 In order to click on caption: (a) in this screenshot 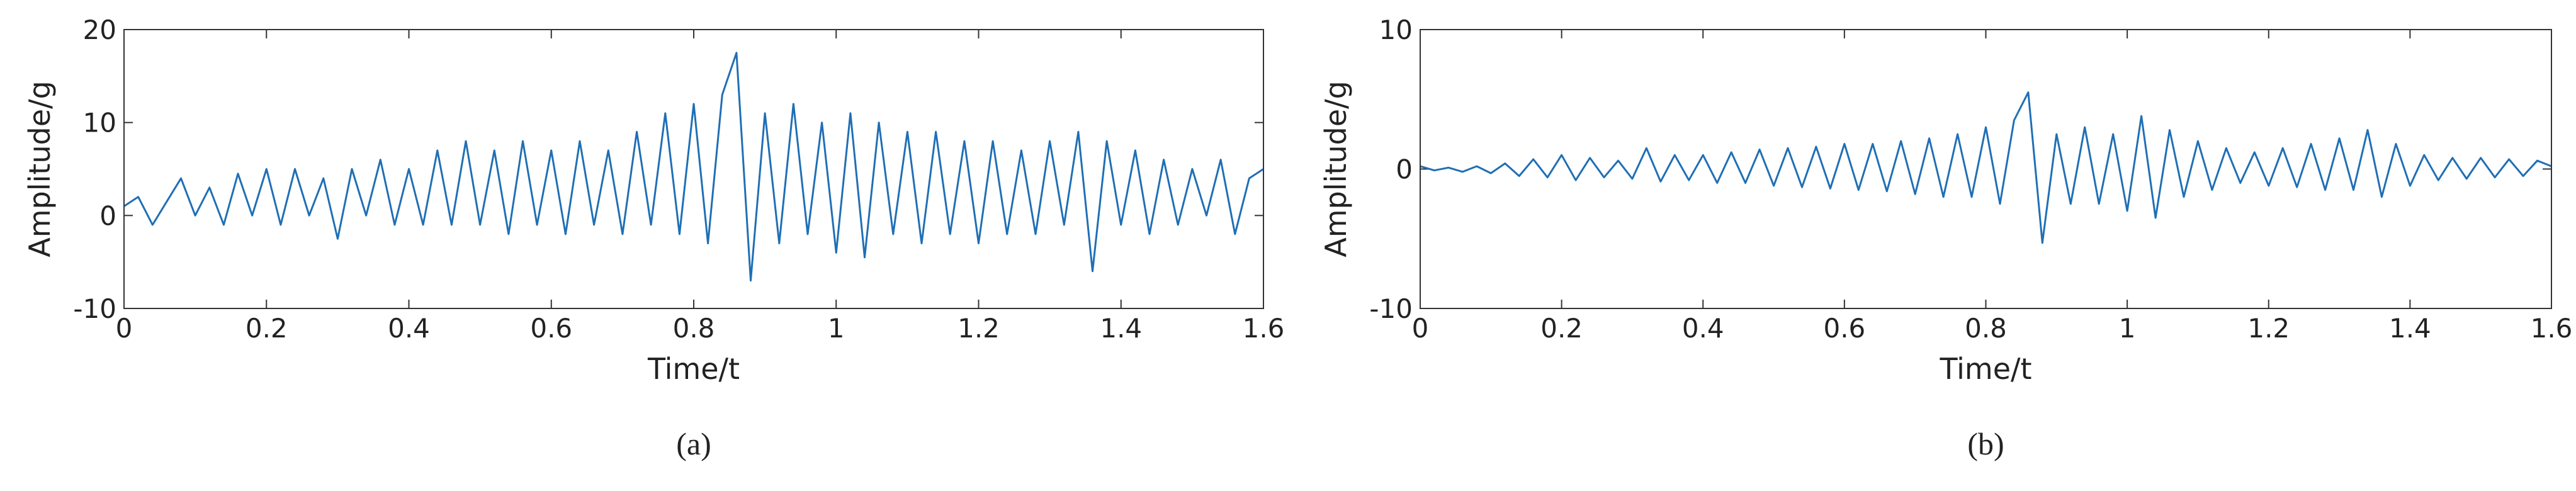, I will do `click(693, 443)`.